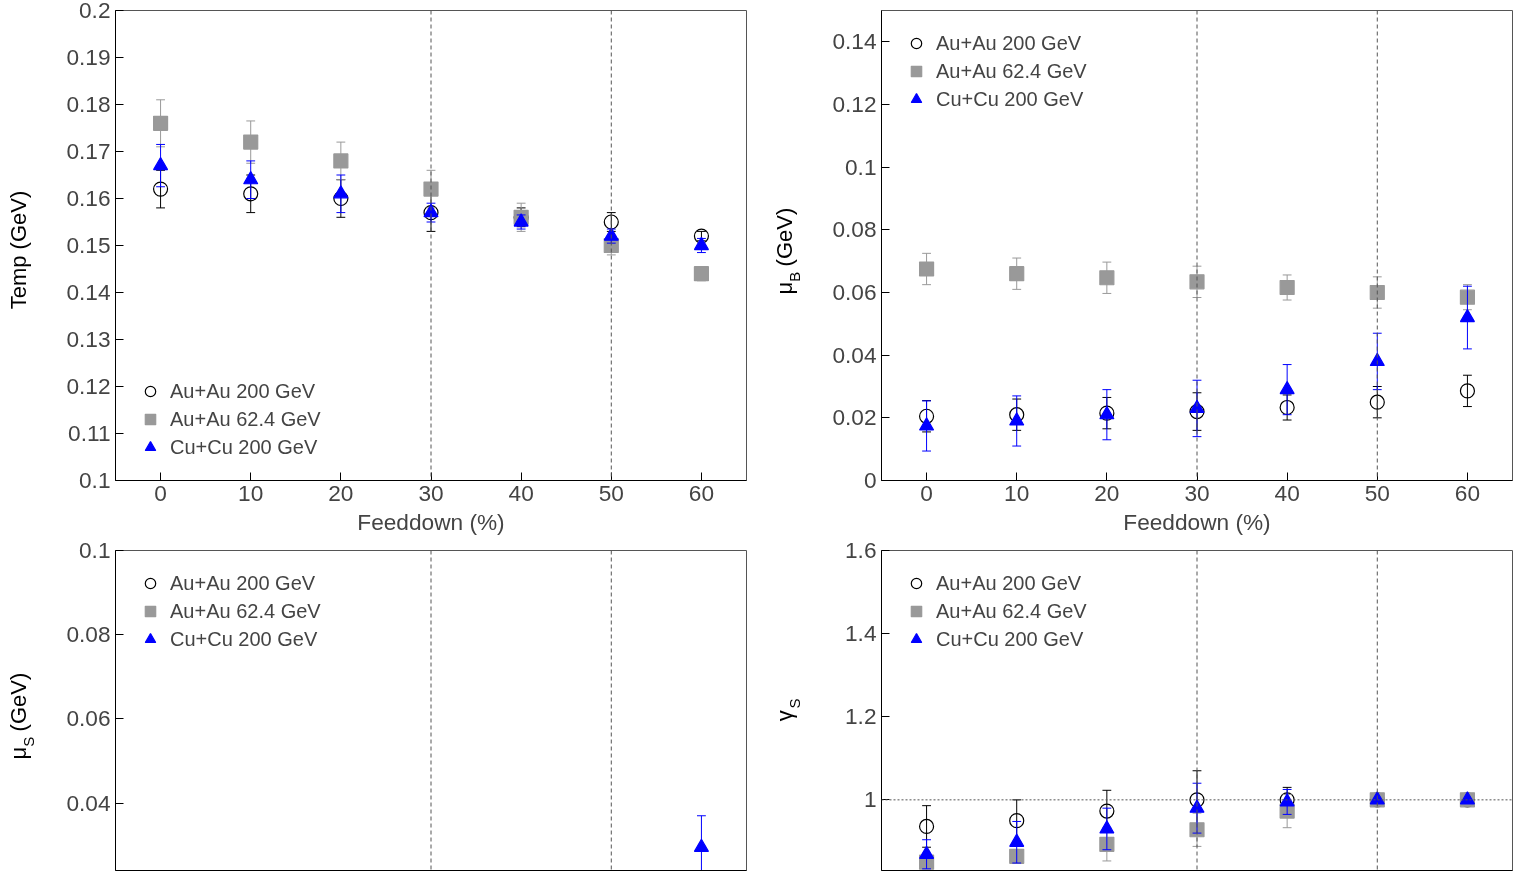 This screenshot has width=1533, height=882. I want to click on y-tick-label: 0.19, so click(88, 57).